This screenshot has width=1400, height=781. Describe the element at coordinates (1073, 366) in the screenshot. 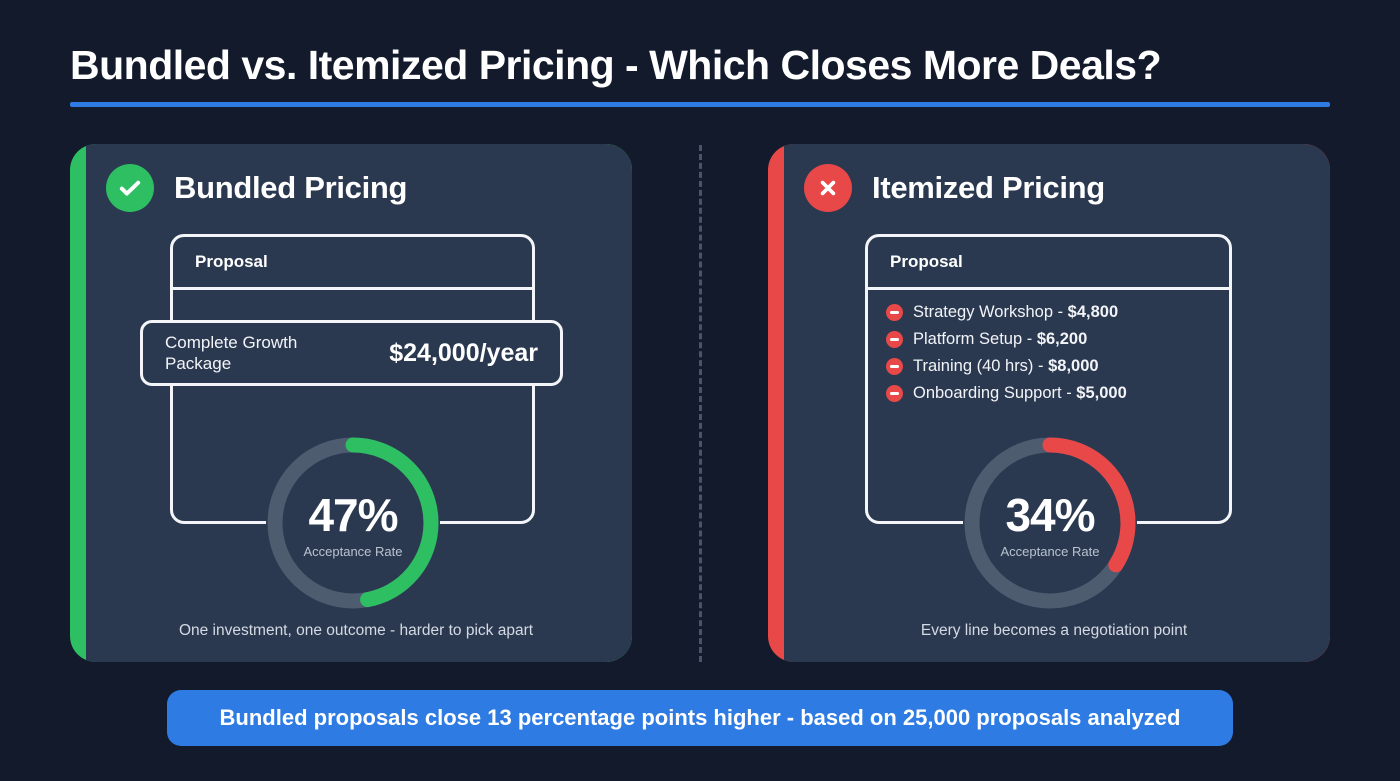

I see `line-item-price: $8,000` at that location.